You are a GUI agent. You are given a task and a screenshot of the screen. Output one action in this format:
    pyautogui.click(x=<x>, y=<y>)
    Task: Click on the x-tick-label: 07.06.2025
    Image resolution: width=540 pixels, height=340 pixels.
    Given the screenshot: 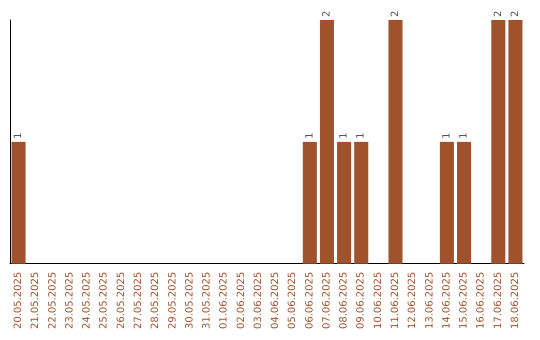 What is the action you would take?
    pyautogui.click(x=326, y=301)
    